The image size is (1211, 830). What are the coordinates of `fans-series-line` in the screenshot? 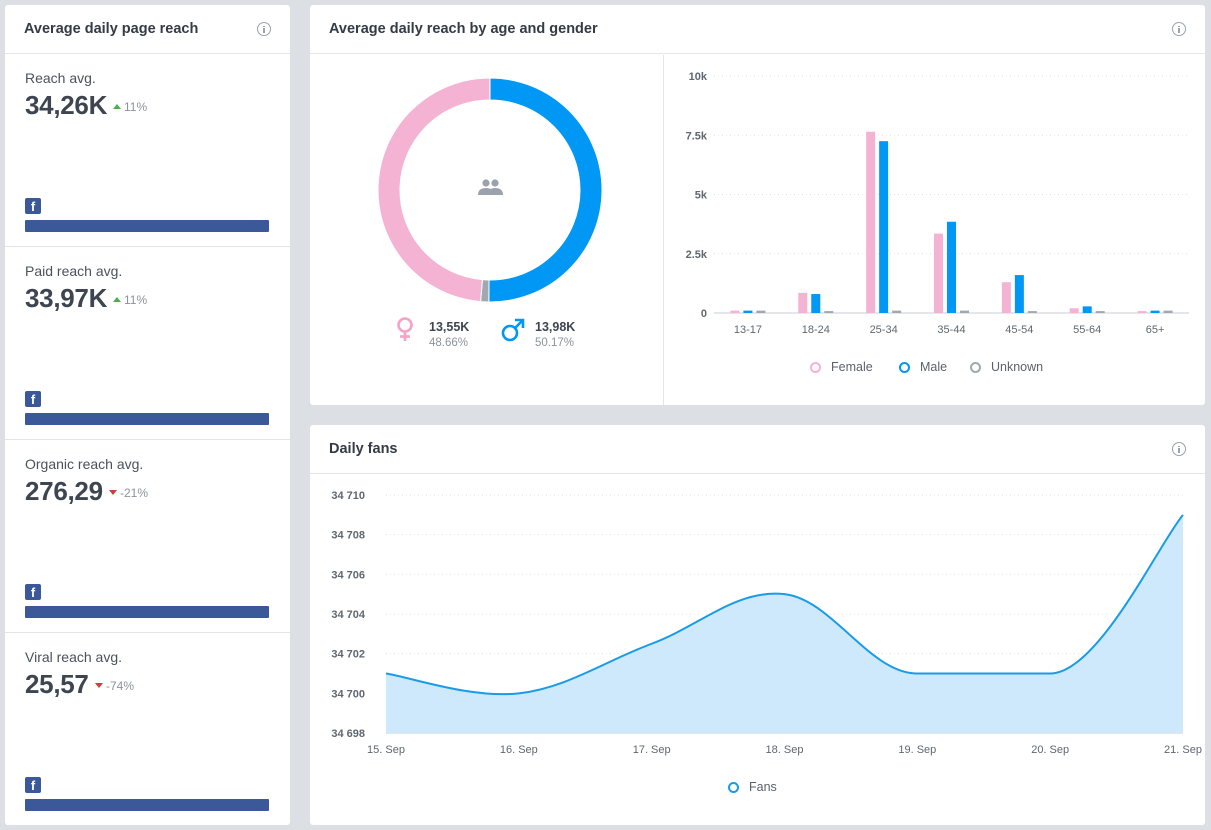 It's located at (784, 605).